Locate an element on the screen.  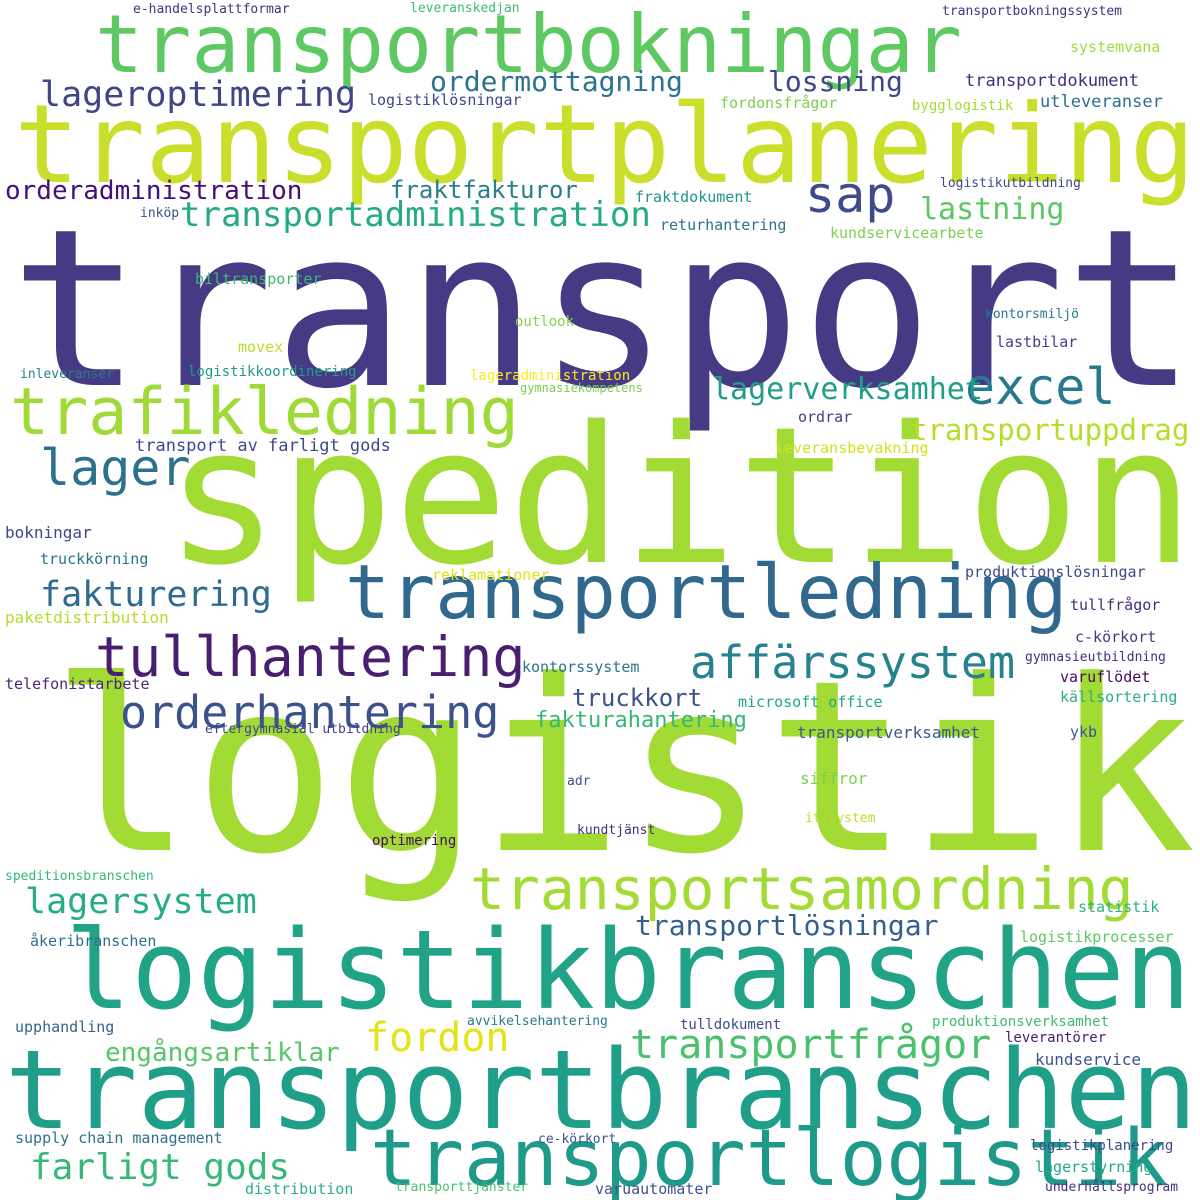
cloud-word: kundtjänst is located at coordinates (616, 830).